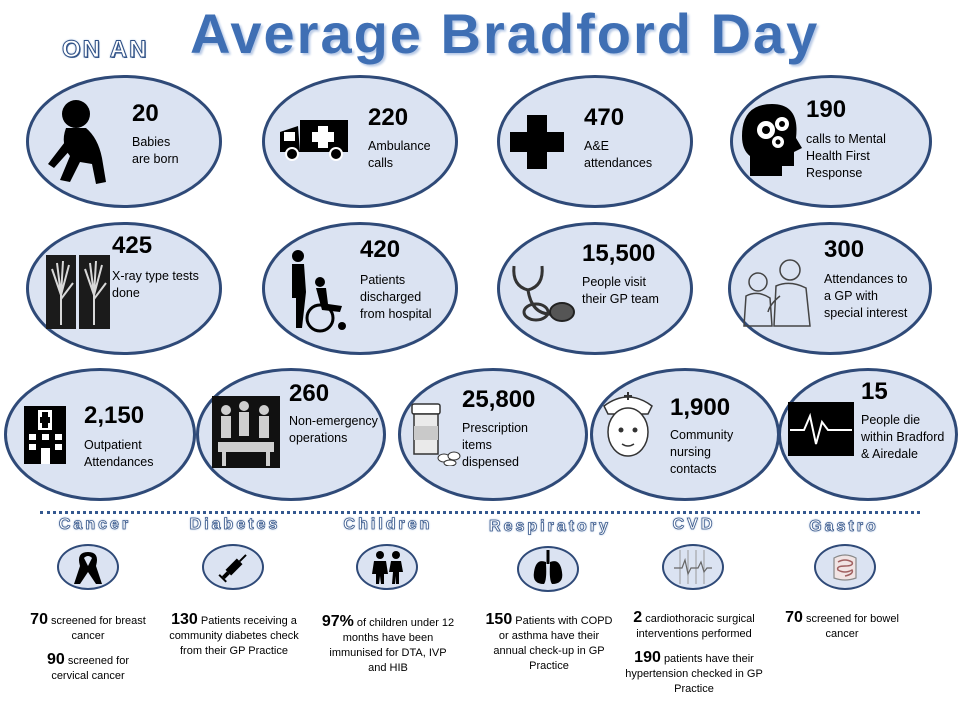 The image size is (960, 720). I want to click on intestines-icon, so click(845, 567).